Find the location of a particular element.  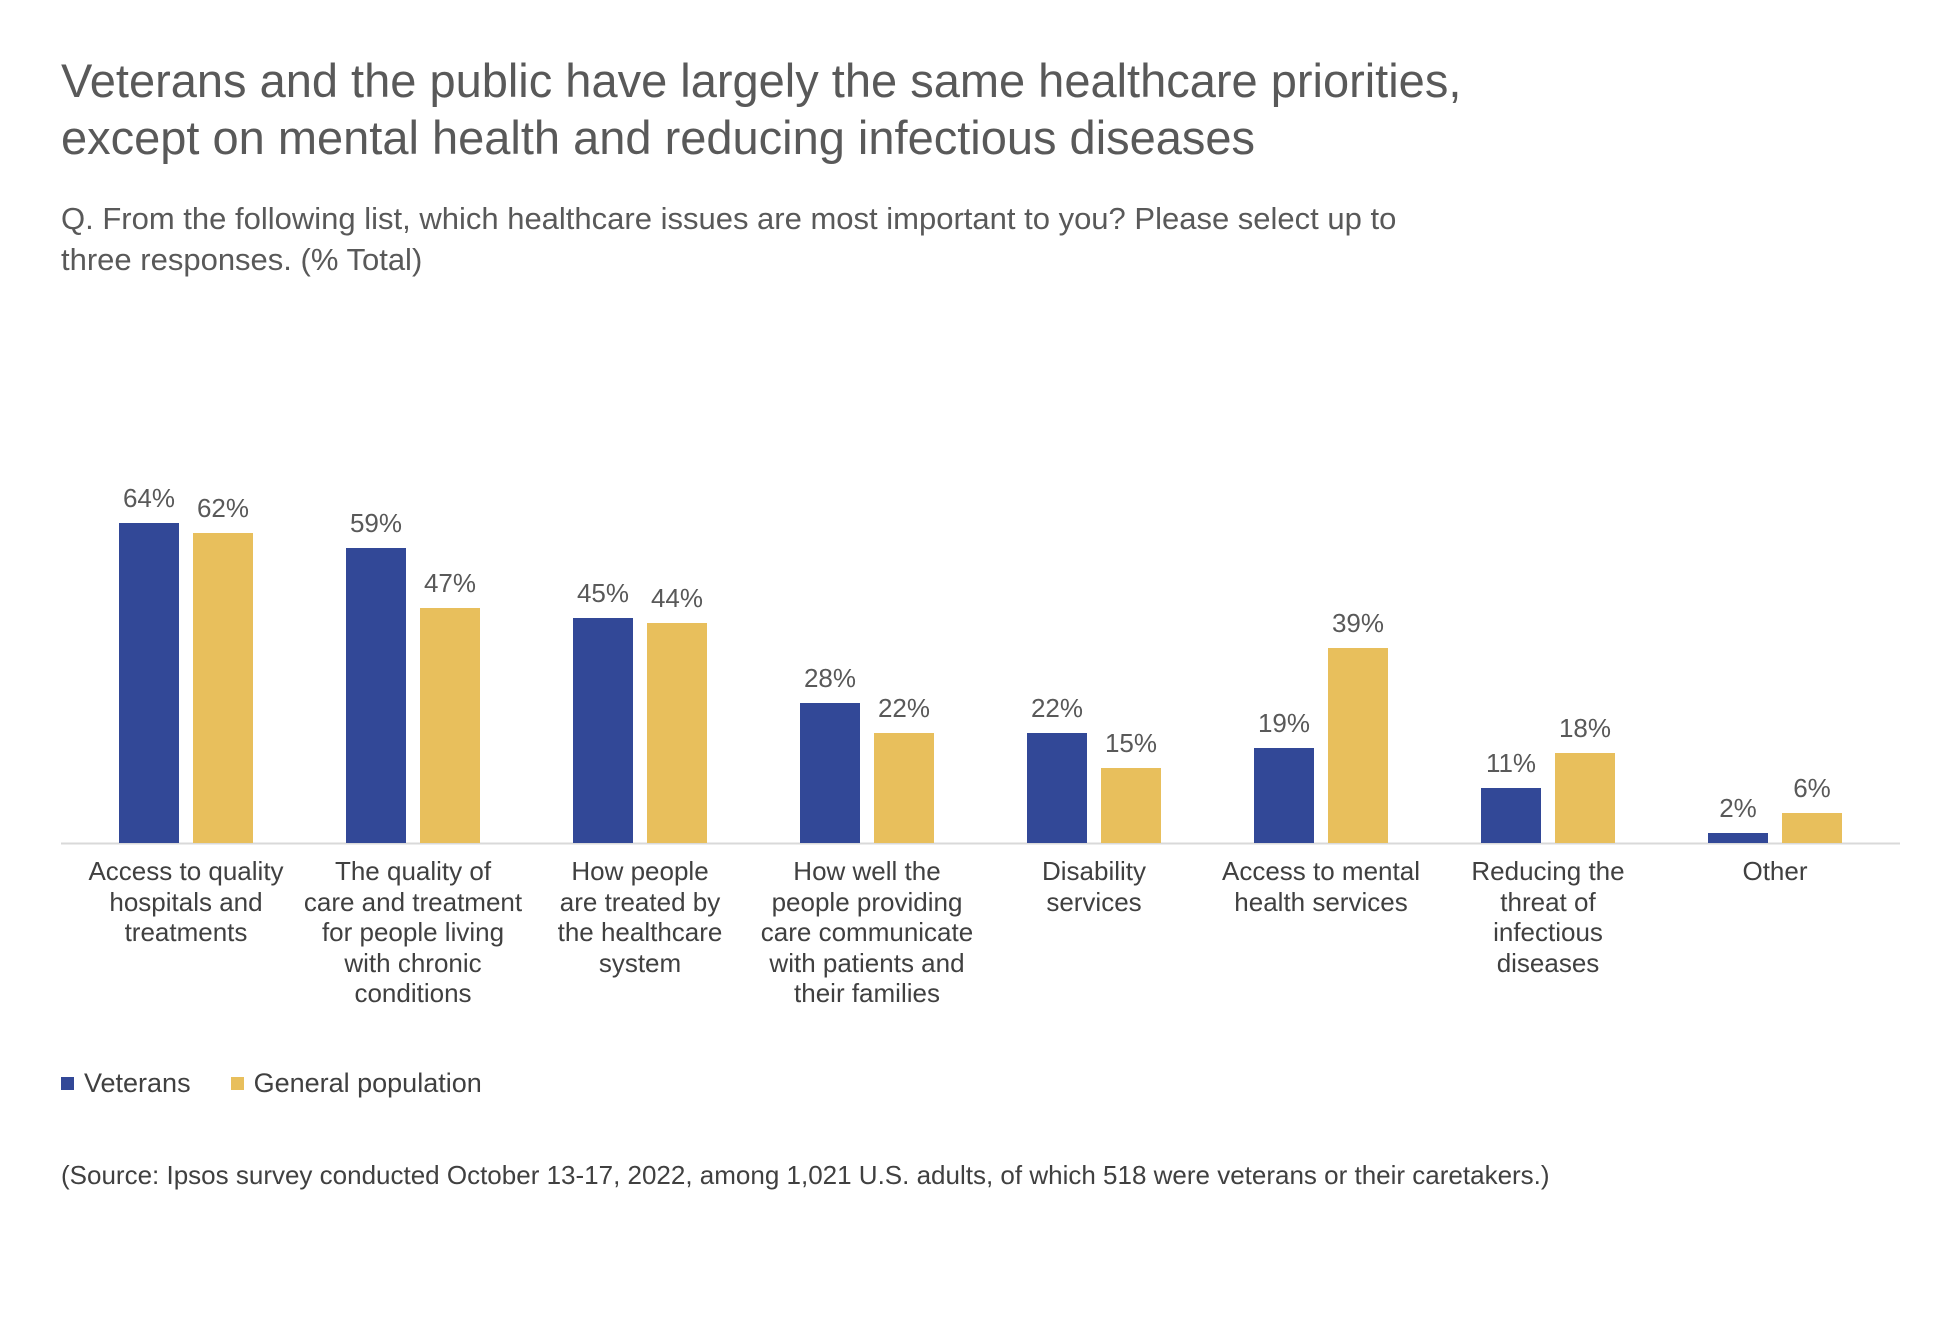

legend-label-veterans: Veterans is located at coordinates (137, 1083).